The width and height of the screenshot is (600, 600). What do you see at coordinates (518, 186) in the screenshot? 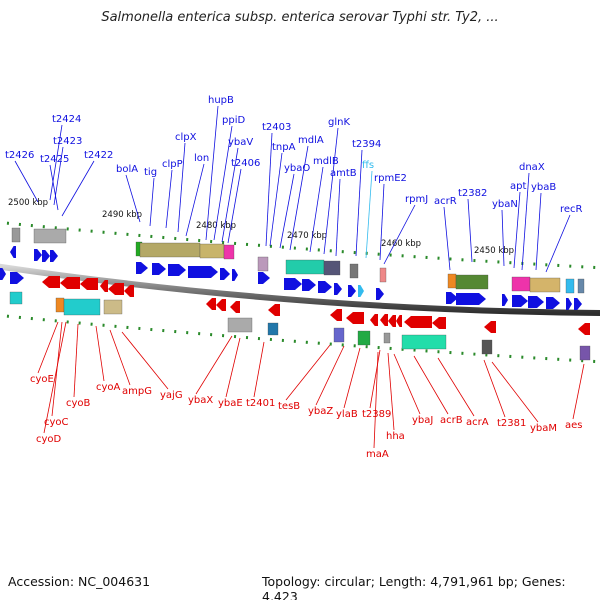
I see `gene-label-apt: apt` at bounding box center [518, 186].